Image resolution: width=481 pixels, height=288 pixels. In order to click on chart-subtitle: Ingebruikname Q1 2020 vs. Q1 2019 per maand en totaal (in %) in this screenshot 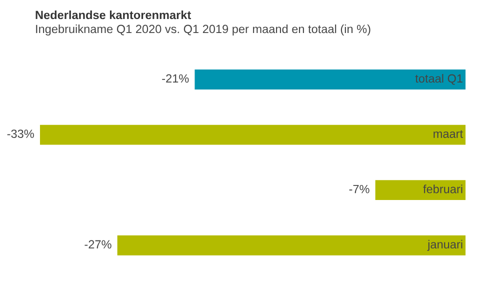, I will do `click(203, 30)`.